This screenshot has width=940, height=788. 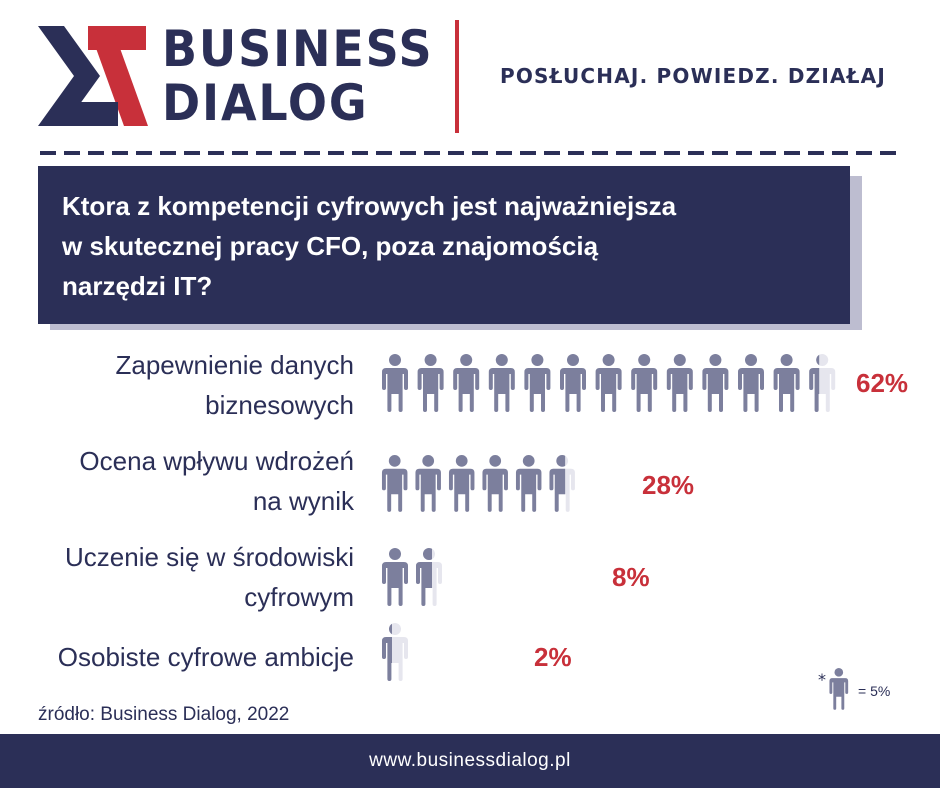 What do you see at coordinates (184, 385) in the screenshot?
I see `category-label: Zapewnienie danych biznesowych` at bounding box center [184, 385].